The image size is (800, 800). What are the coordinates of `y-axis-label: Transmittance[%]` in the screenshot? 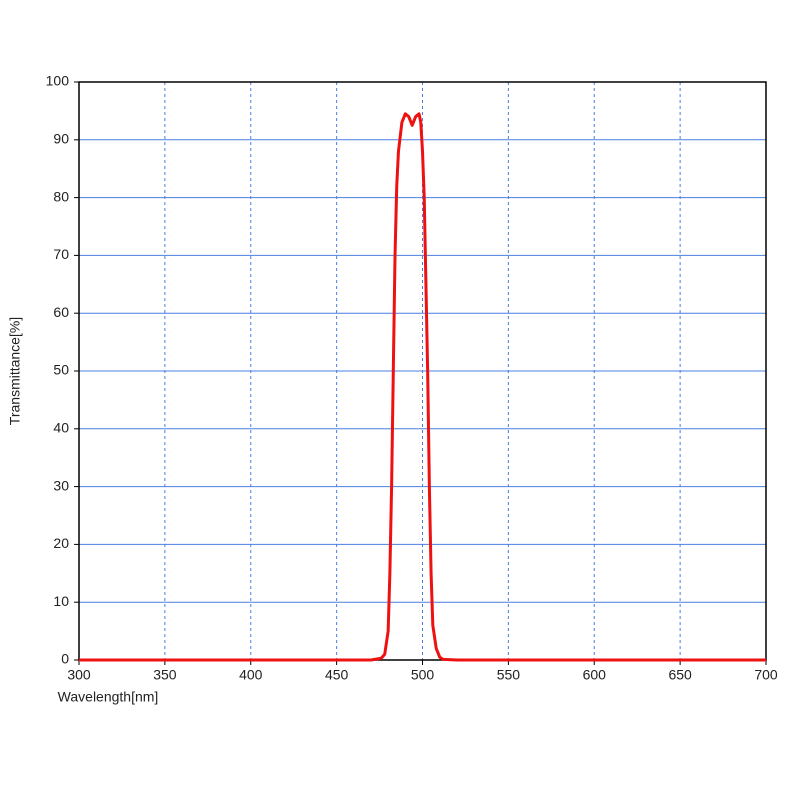 It's located at (15, 371).